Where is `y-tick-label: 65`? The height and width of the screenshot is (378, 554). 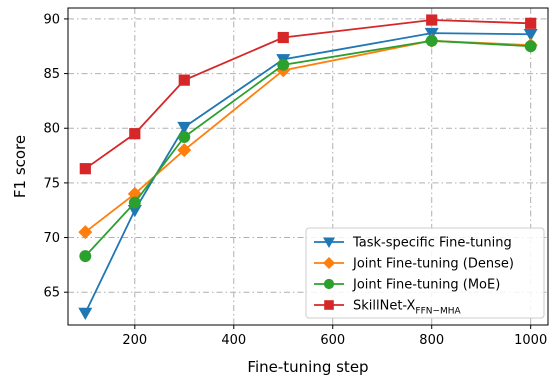
y-tick-label: 65 is located at coordinates (51, 293).